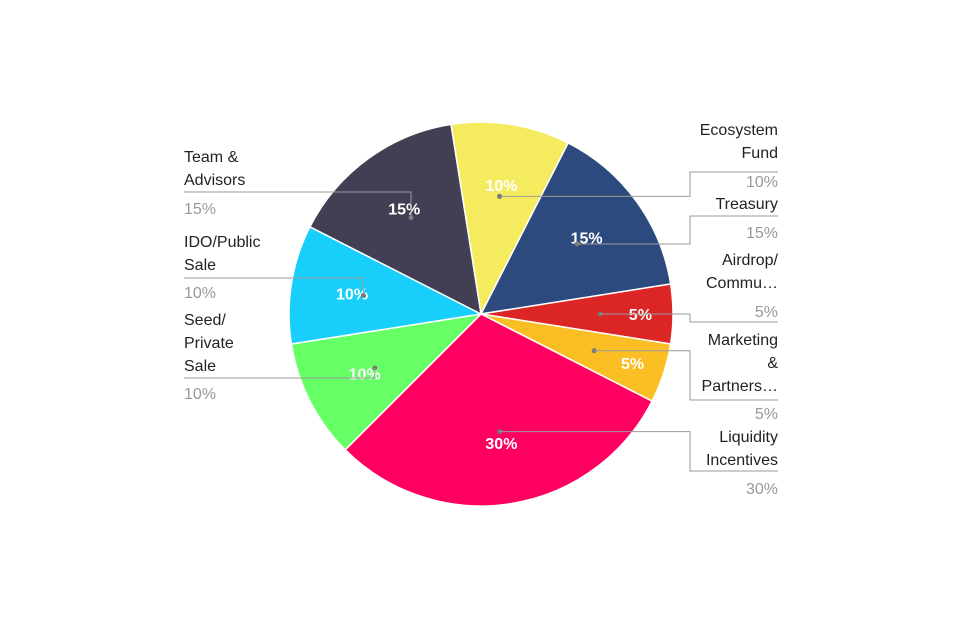 Image resolution: width=960 pixels, height=630 pixels. Describe the element at coordinates (750, 260) in the screenshot. I see `callout-label: Airdrop/` at that location.